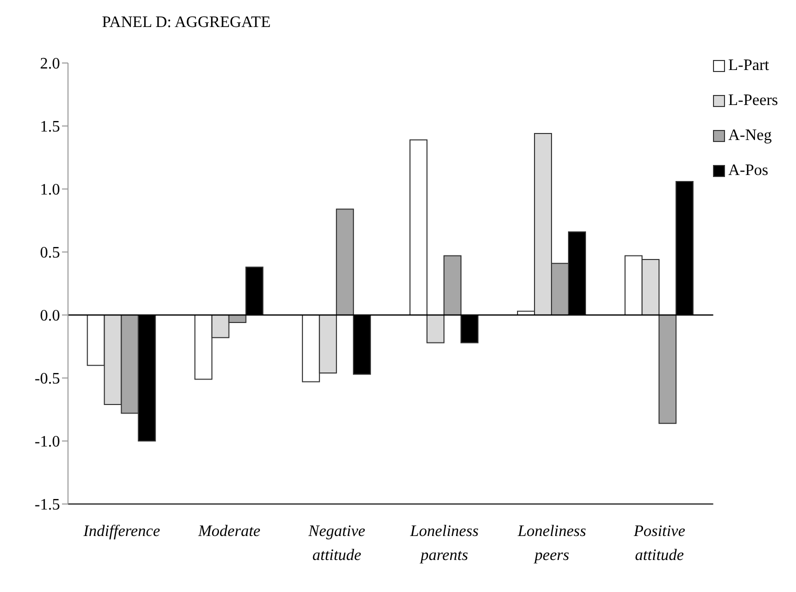 Image resolution: width=796 pixels, height=592 pixels. Describe the element at coordinates (748, 171) in the screenshot. I see `legend-label: A-Pos` at that location.